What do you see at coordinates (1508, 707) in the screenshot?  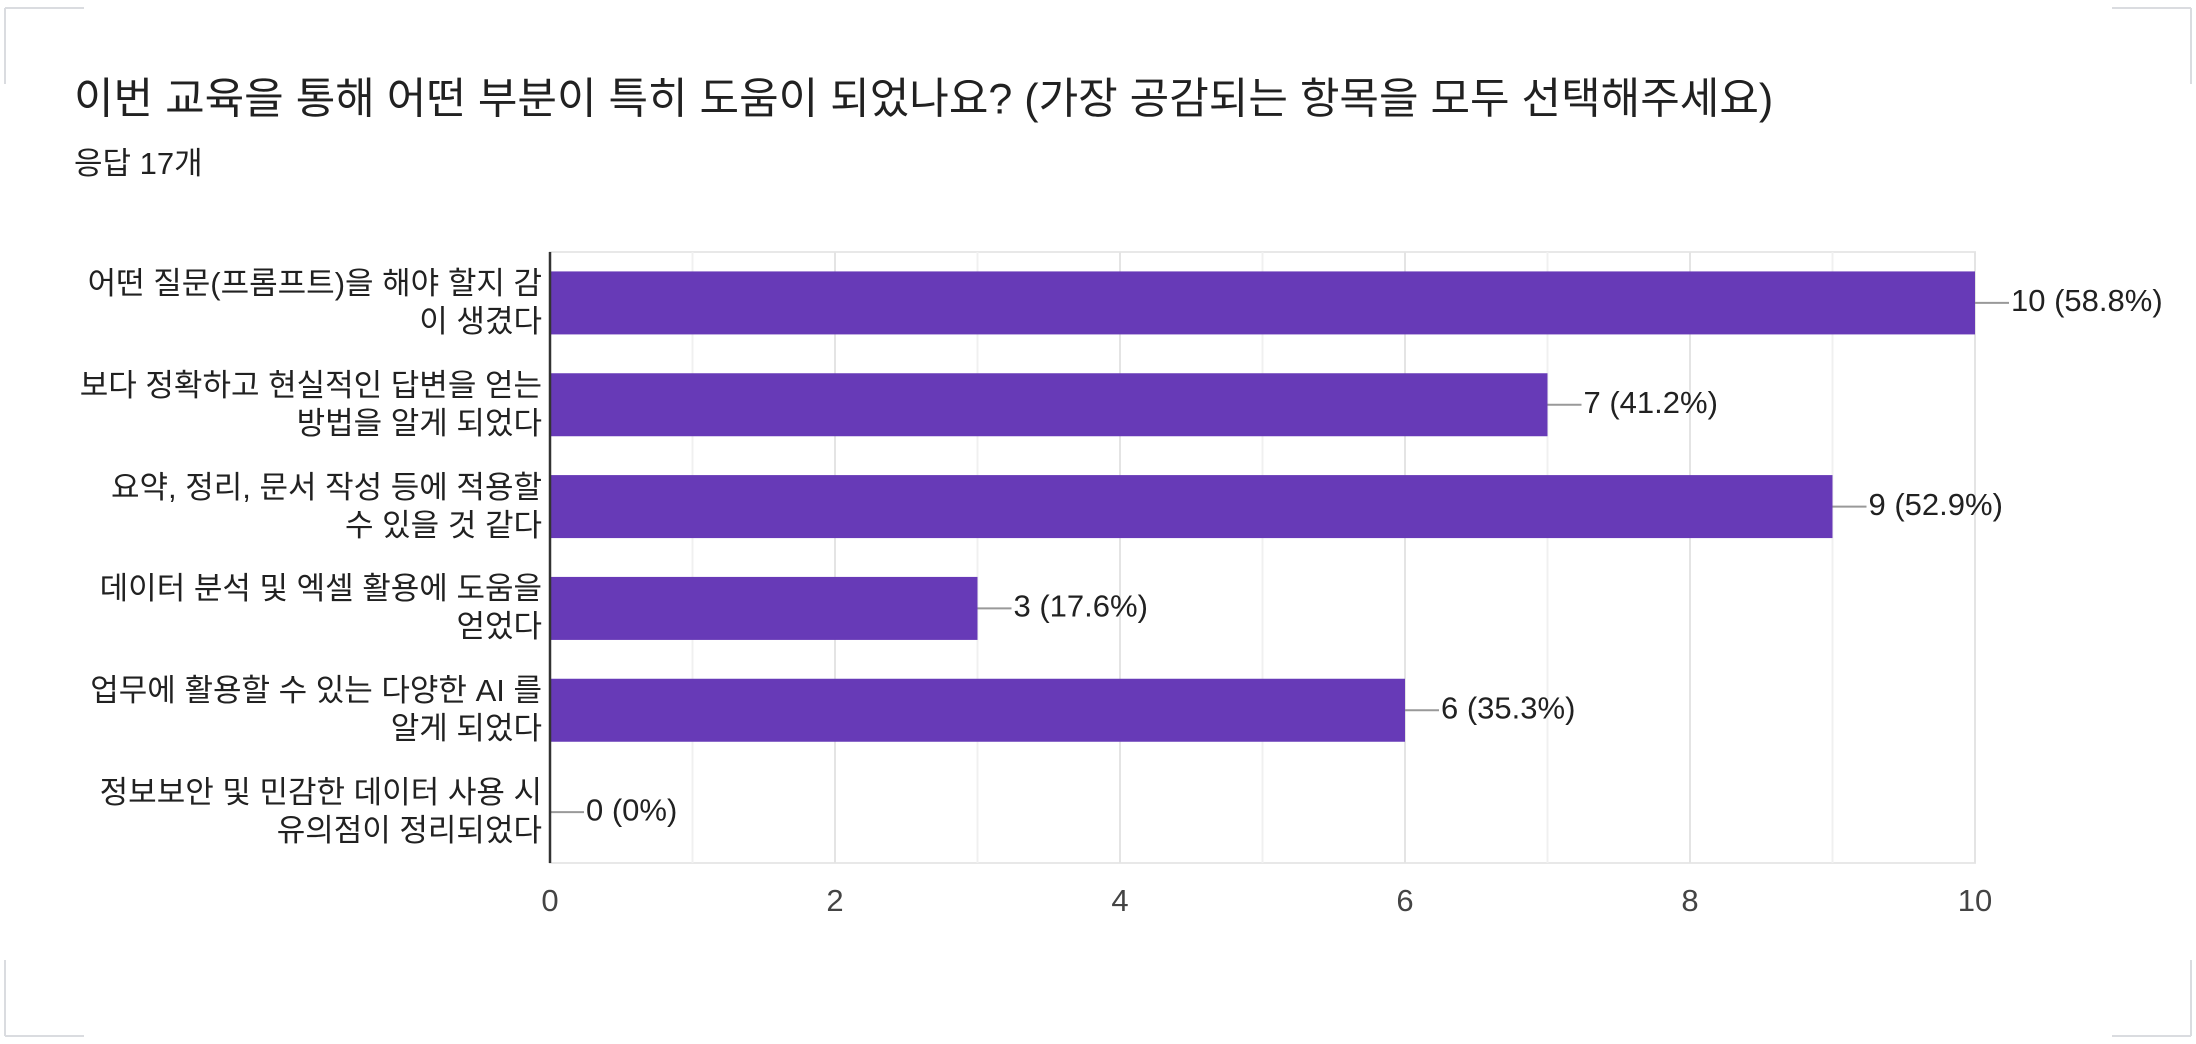 I see `value-label: 6 (35.3%)` at bounding box center [1508, 707].